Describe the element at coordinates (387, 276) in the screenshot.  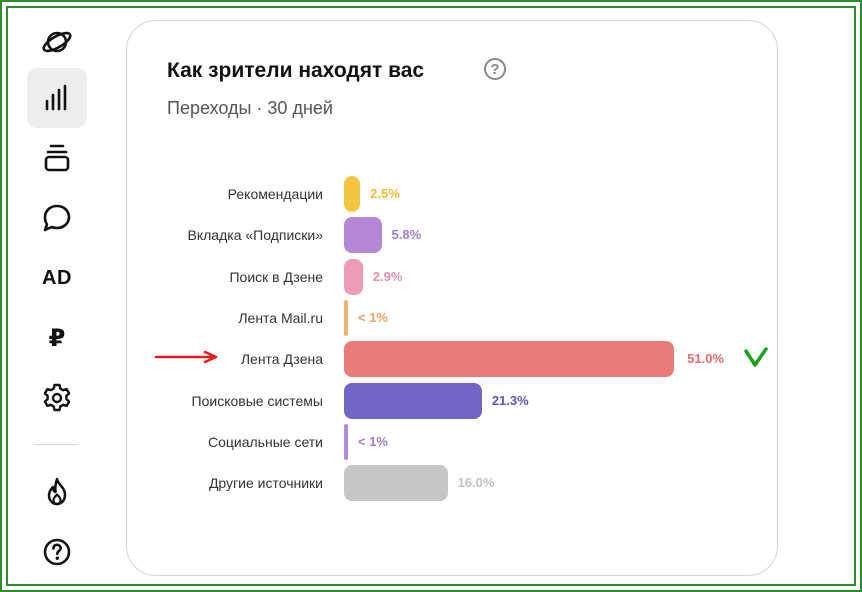
I see `chart-value-label: 2.9%` at that location.